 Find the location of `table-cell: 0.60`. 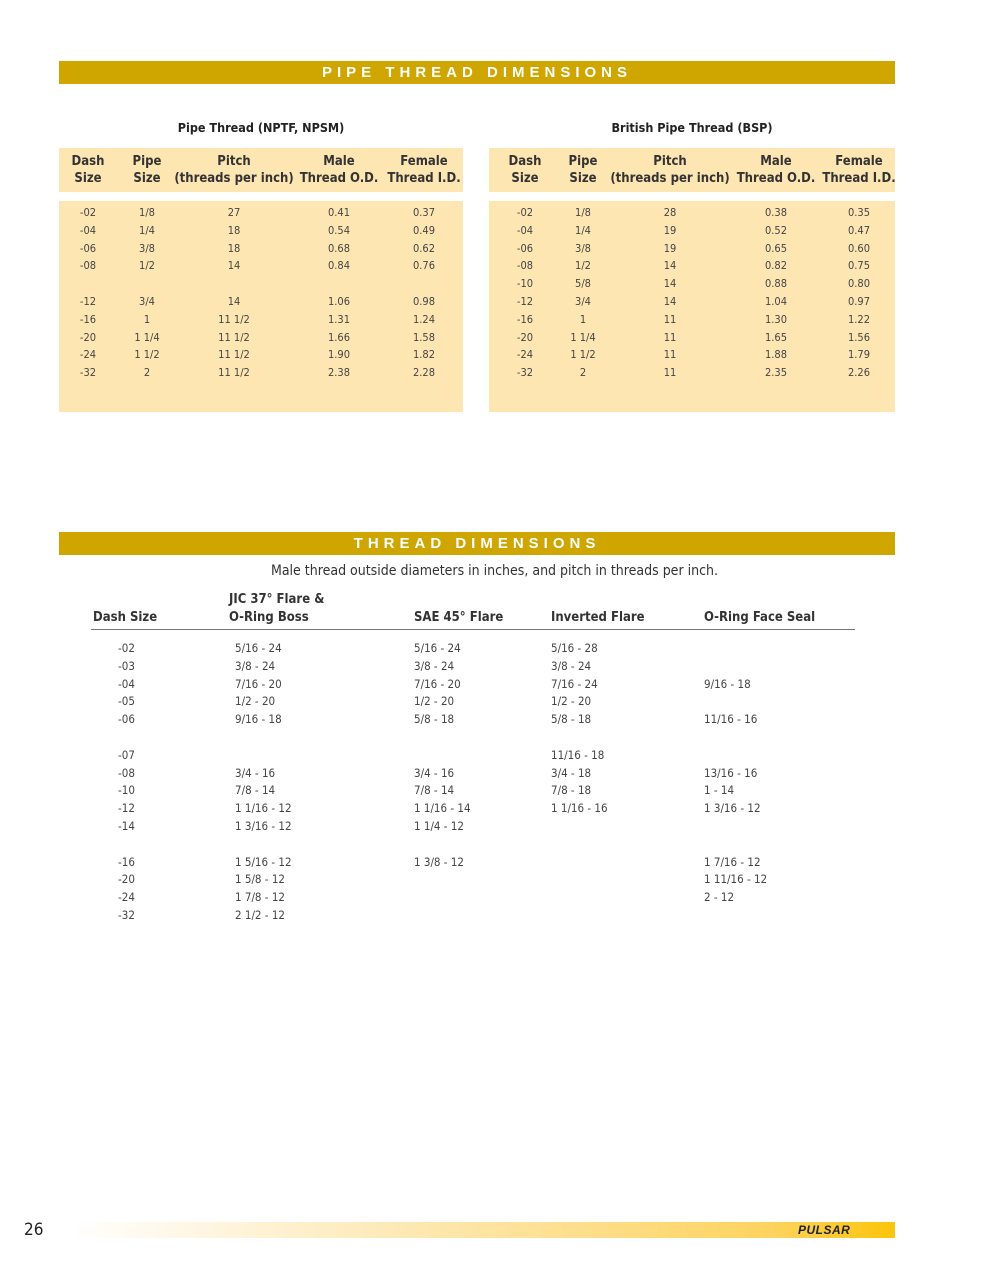

table-cell: 0.60 is located at coordinates (859, 248).